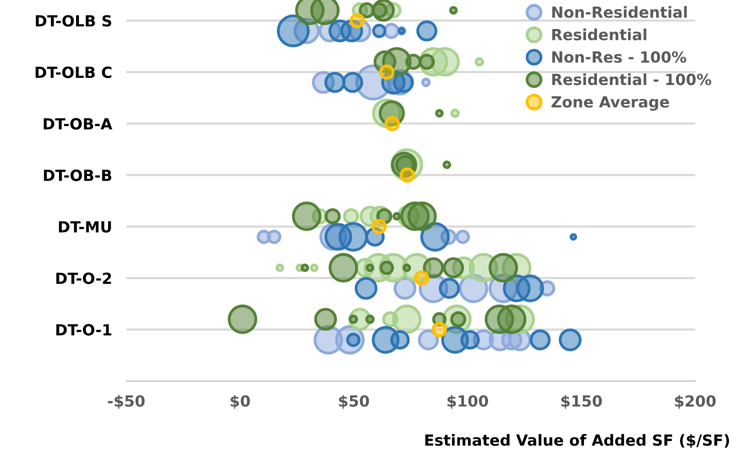  I want to click on y-tick-label: DT-OLB S, so click(74, 21).